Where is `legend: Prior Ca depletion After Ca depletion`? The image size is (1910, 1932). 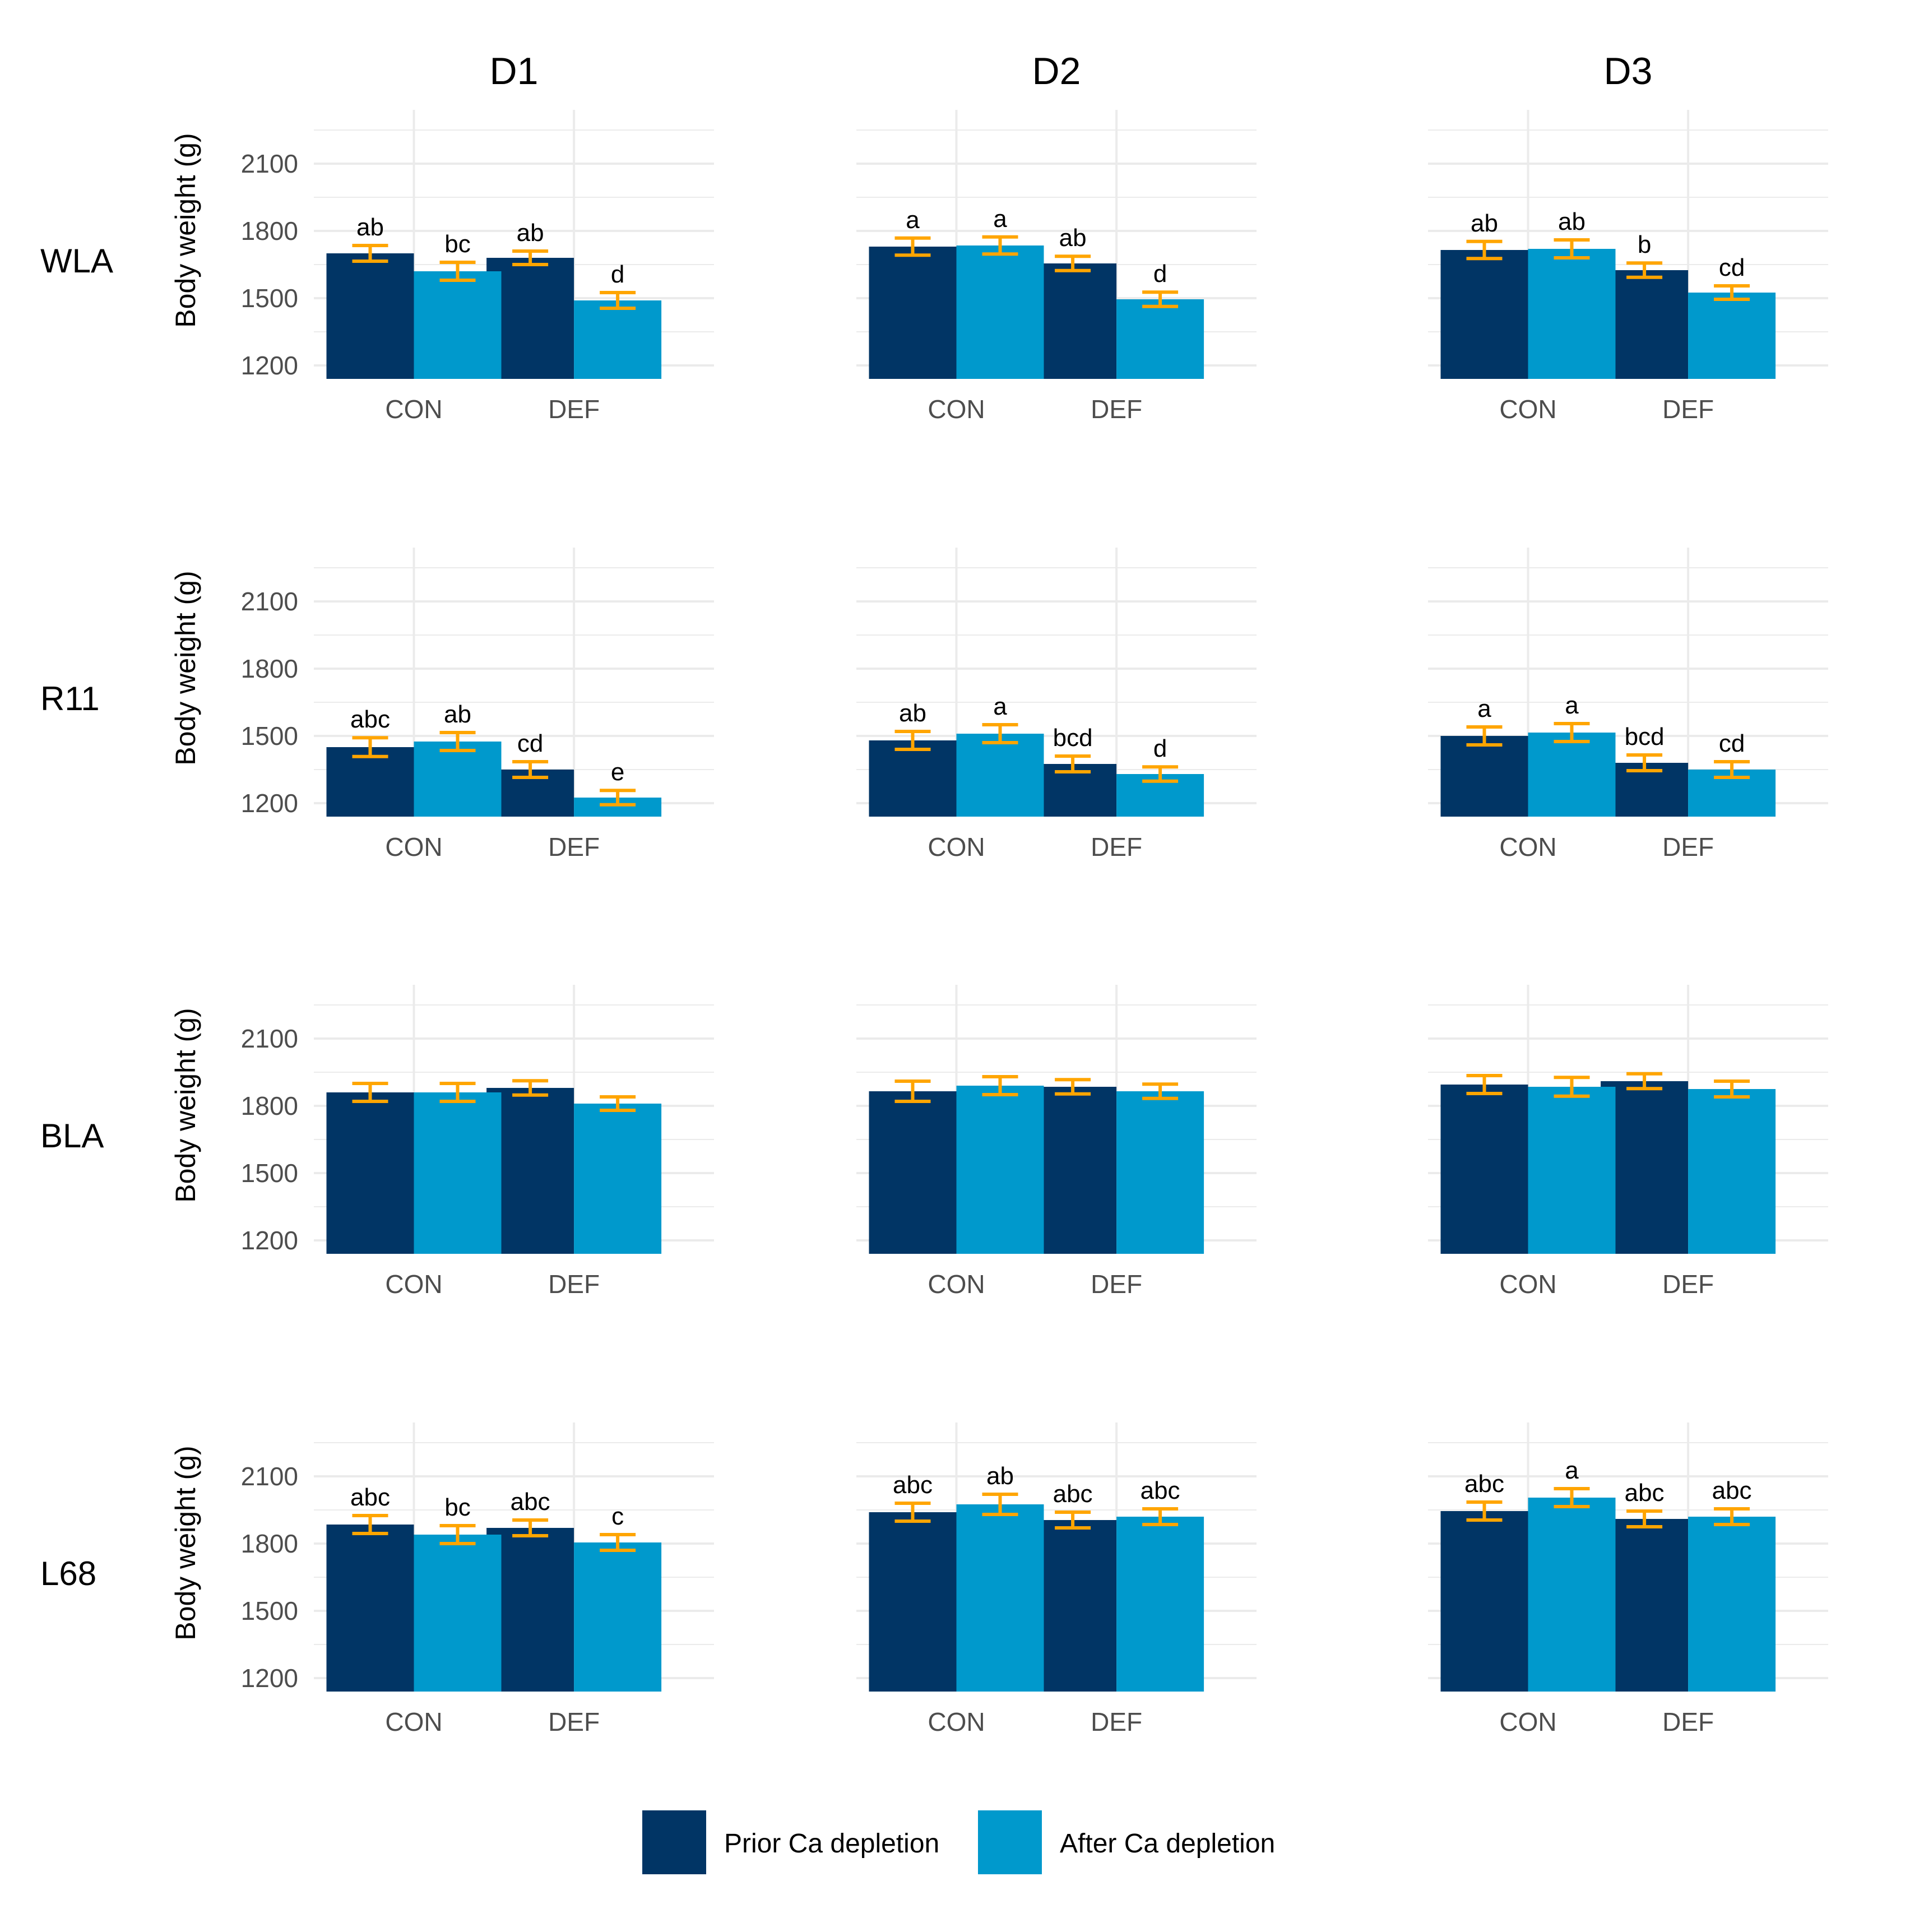 legend: Prior Ca depletion After Ca depletion is located at coordinates (958, 1842).